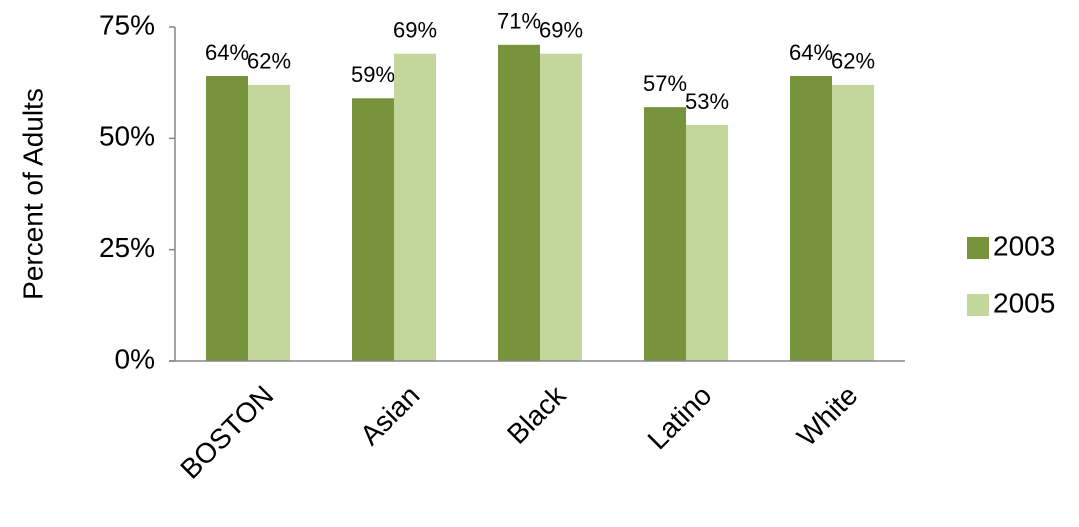 The image size is (1079, 527). I want to click on y-axis-label: Percent of Adults, so click(32, 194).